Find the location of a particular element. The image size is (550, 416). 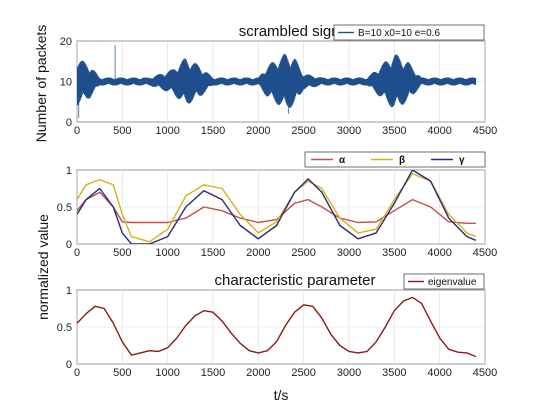

legend-entry: eigenvalue is located at coordinates (452, 282).